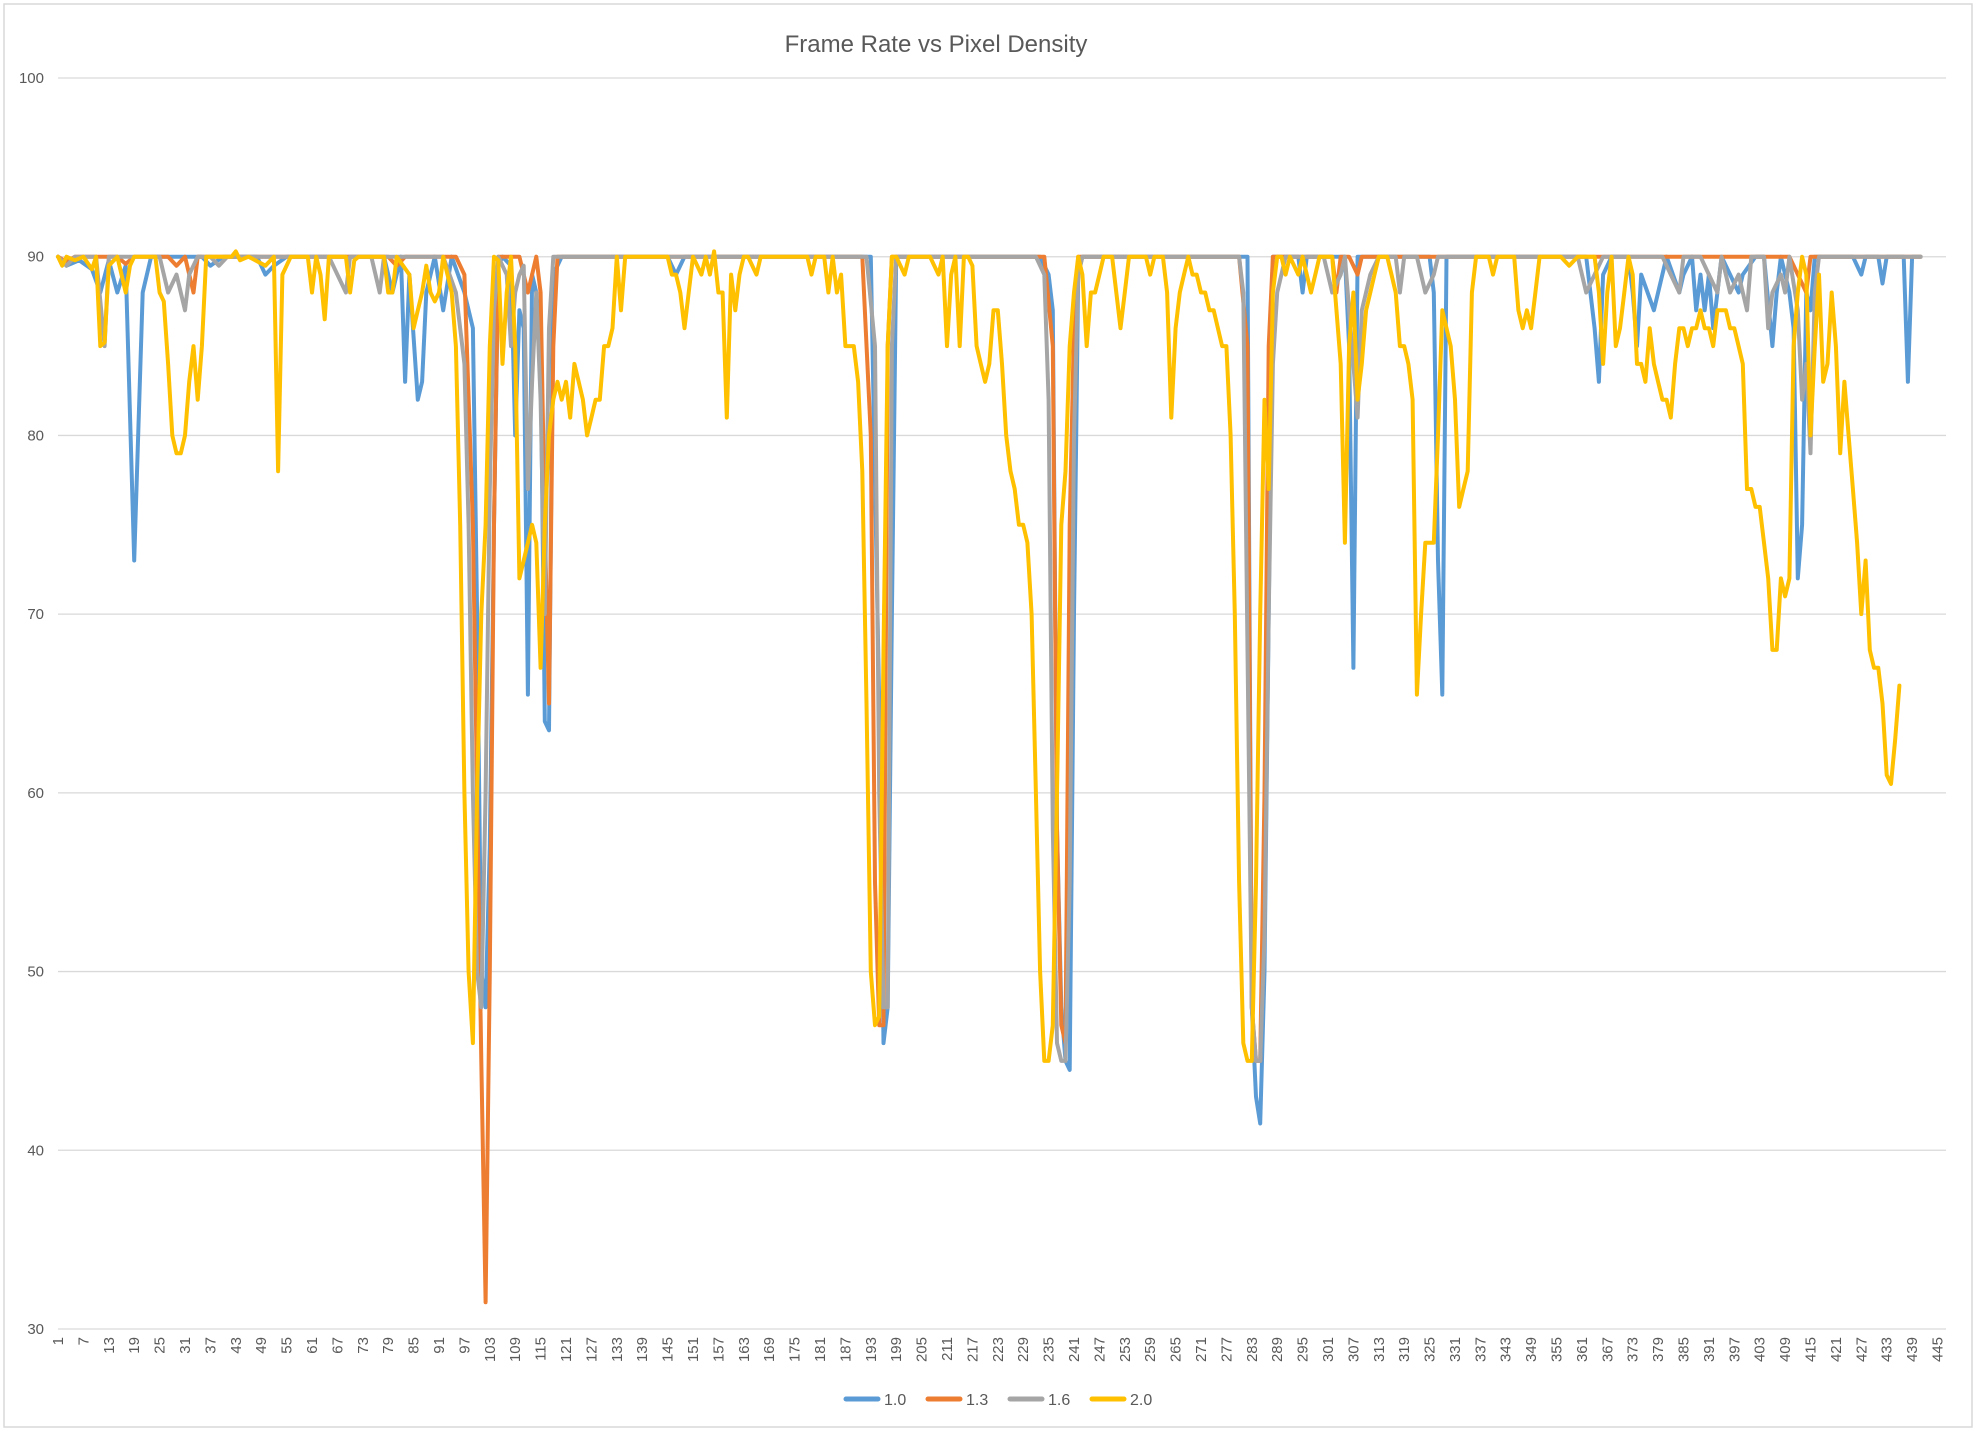 Image resolution: width=1976 pixels, height=1431 pixels. What do you see at coordinates (1176, 1349) in the screenshot?
I see `x-tick-label: 265` at bounding box center [1176, 1349].